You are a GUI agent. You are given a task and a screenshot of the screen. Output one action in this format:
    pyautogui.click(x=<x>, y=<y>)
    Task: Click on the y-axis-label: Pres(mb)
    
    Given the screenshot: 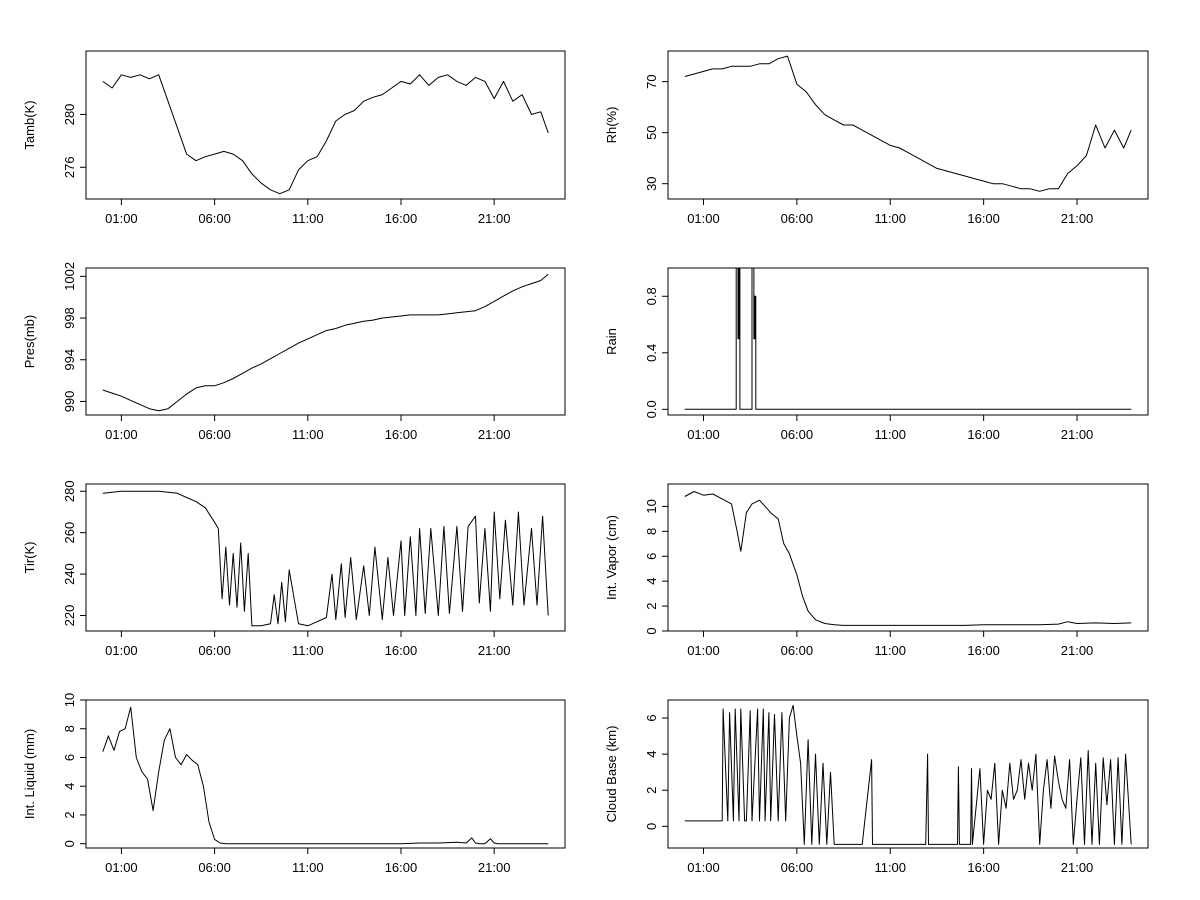 What is the action you would take?
    pyautogui.click(x=29, y=341)
    